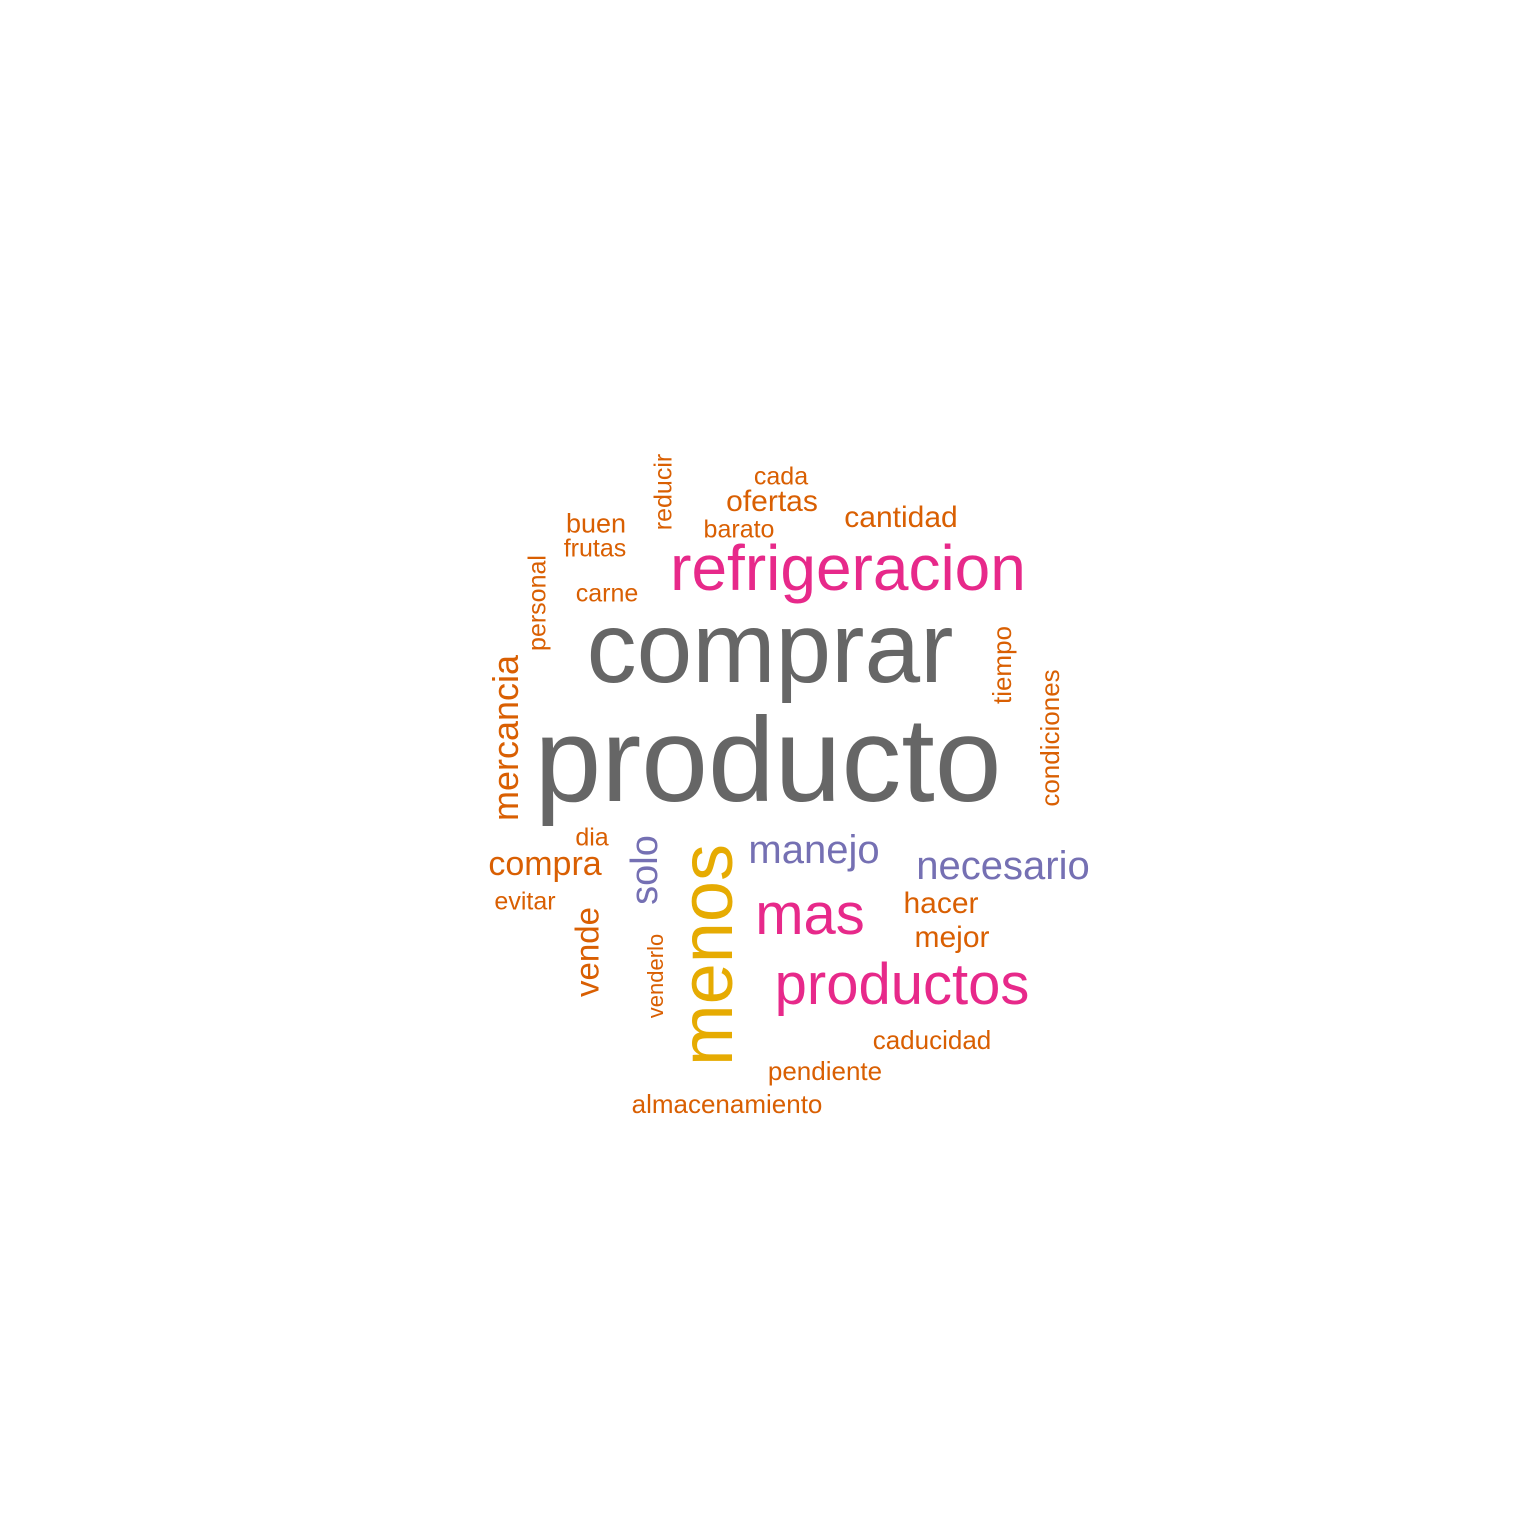 This screenshot has width=1536, height=1536. What do you see at coordinates (1050, 738) in the screenshot?
I see `word-condiciones: condiciones` at bounding box center [1050, 738].